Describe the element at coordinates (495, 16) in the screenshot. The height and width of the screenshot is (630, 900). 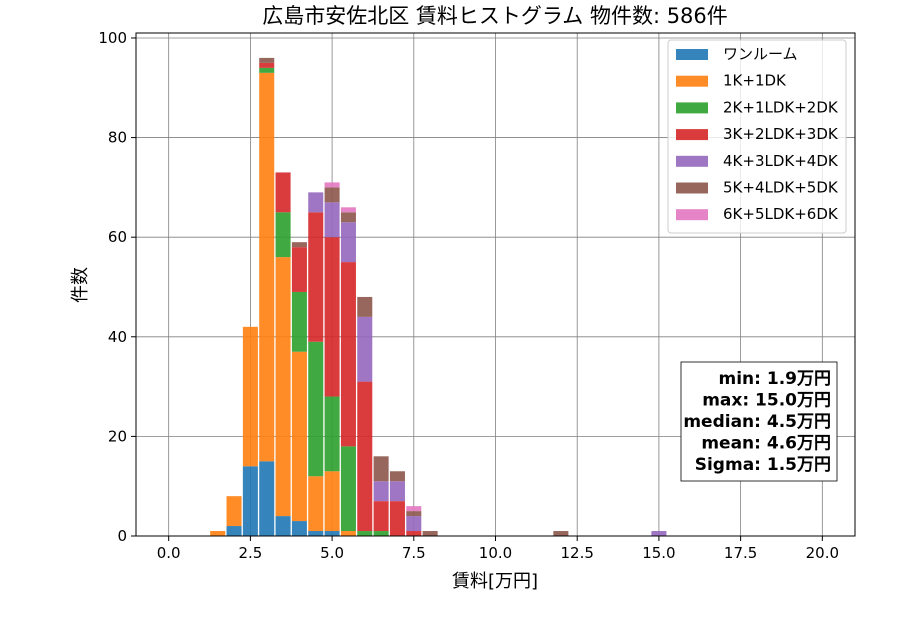
I see `chart-title: 広島市安佐北区 賃料ヒストグラム 物件数: 586件` at that location.